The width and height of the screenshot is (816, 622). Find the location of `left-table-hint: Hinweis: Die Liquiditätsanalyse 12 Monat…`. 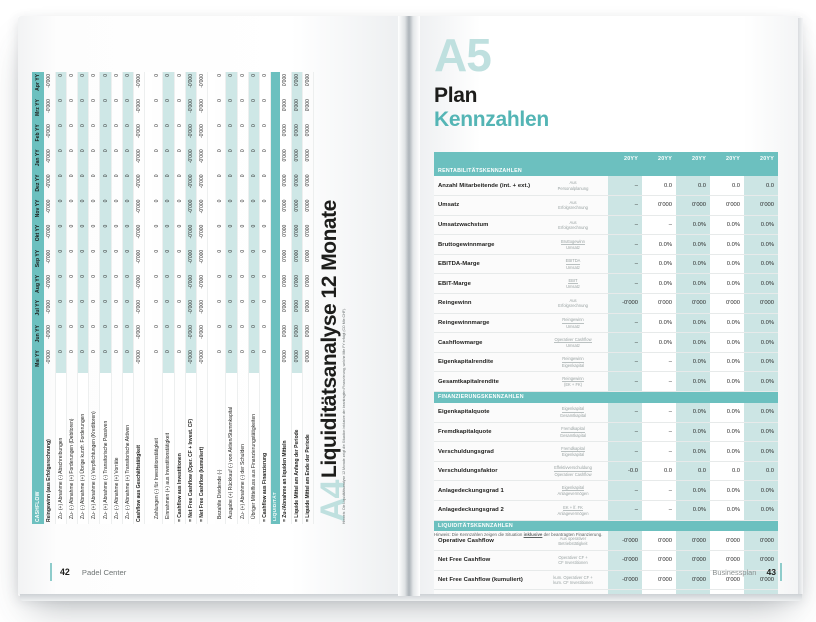

left-table-hint: Hinweis: Die Liquiditätsanalyse 12 Monat… is located at coordinates (344, 416).